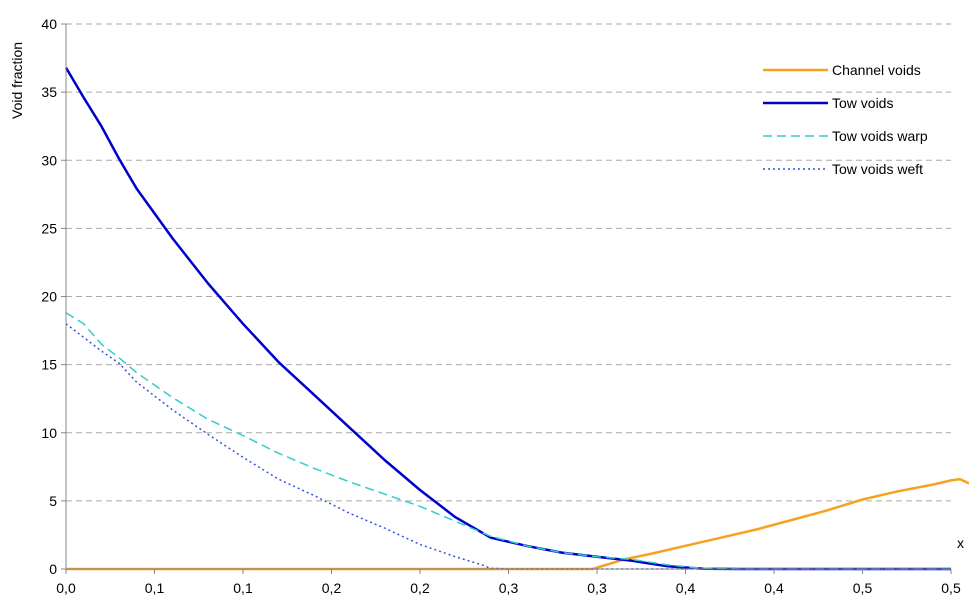 This screenshot has width=969, height=610. Describe the element at coordinates (53, 569) in the screenshot. I see `y-tick-label: 0` at that location.